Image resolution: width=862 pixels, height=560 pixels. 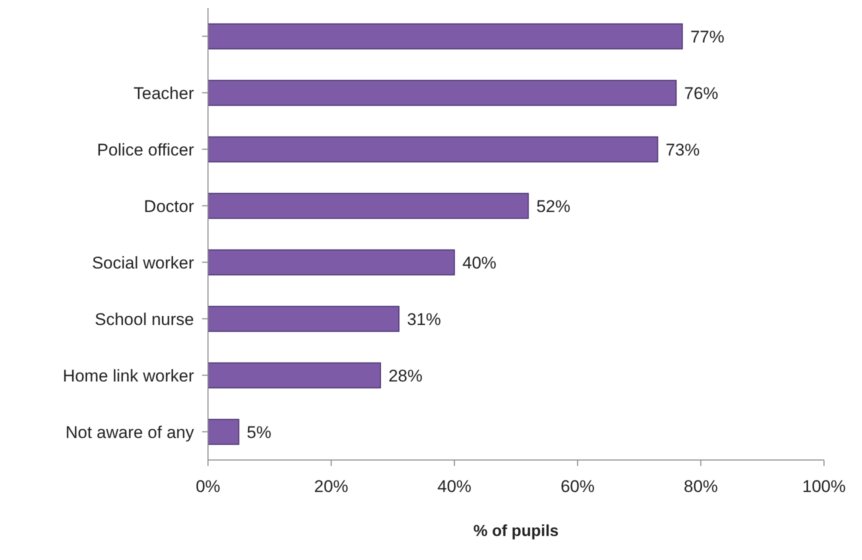 What do you see at coordinates (707, 36) in the screenshot?
I see `data-label: 77%` at bounding box center [707, 36].